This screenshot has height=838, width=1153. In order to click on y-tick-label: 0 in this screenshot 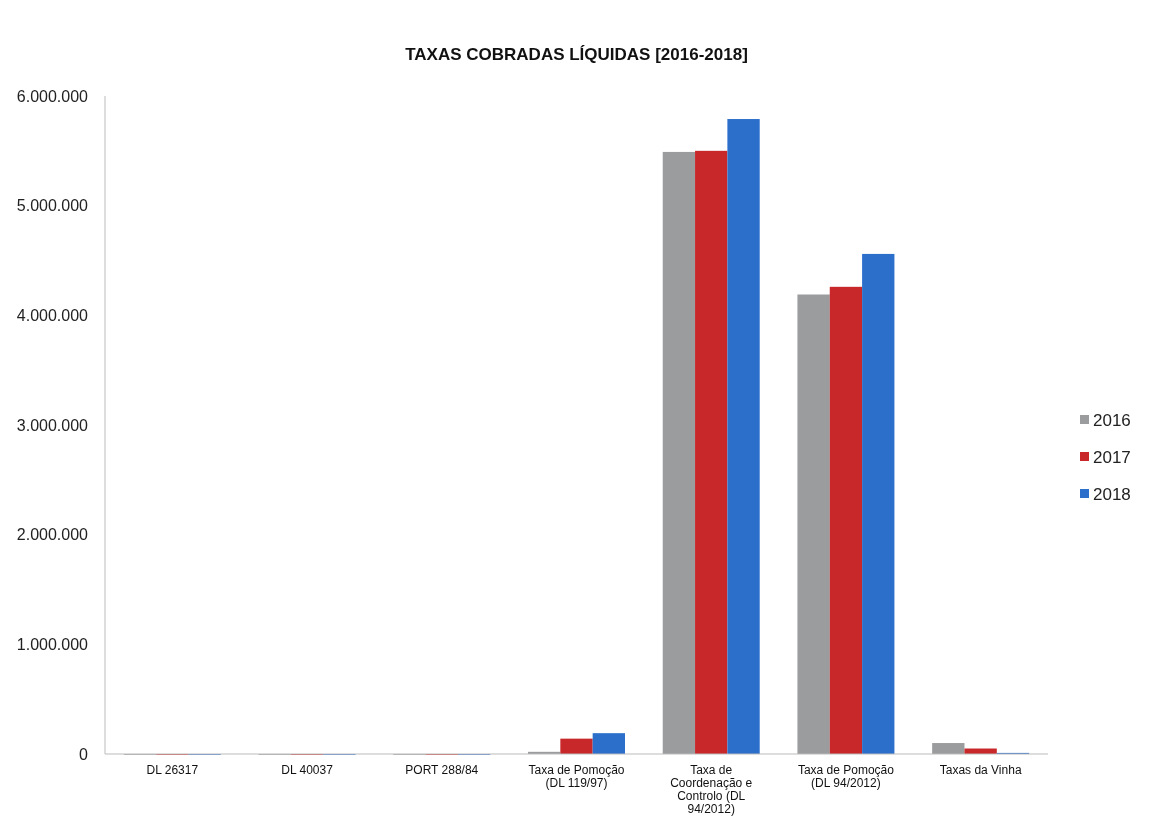, I will do `click(84, 754)`.